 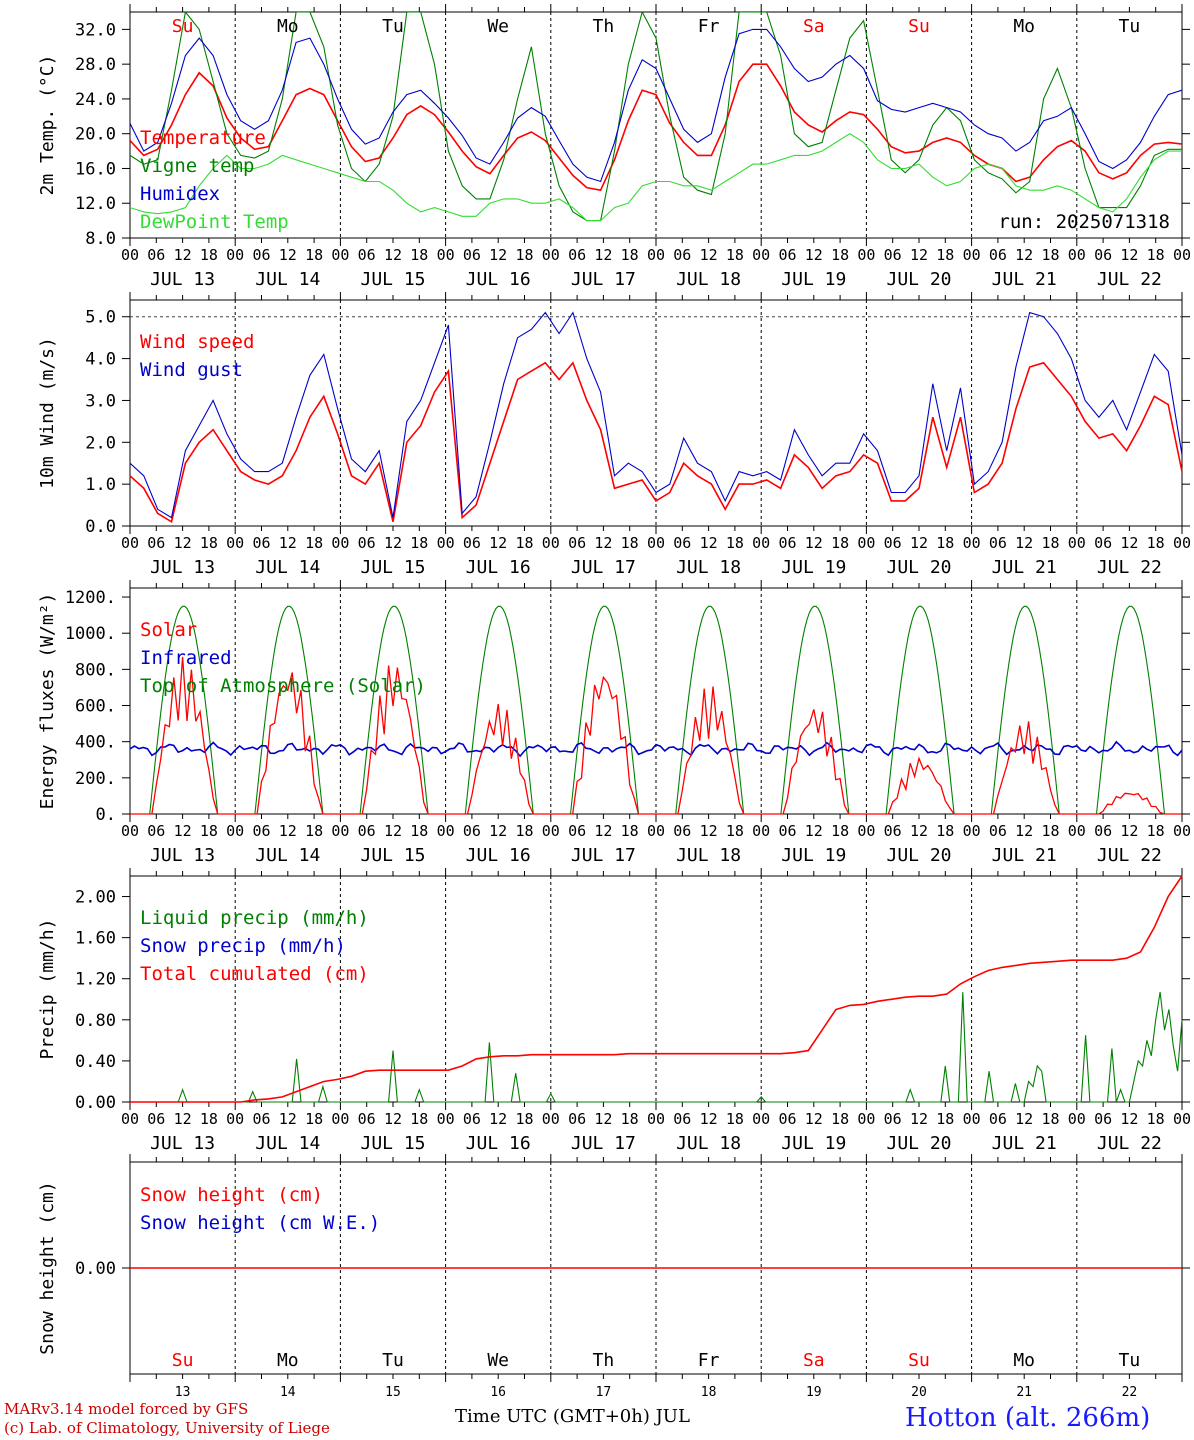 I want to click on y-tick-label: 800., so click(x=95, y=670).